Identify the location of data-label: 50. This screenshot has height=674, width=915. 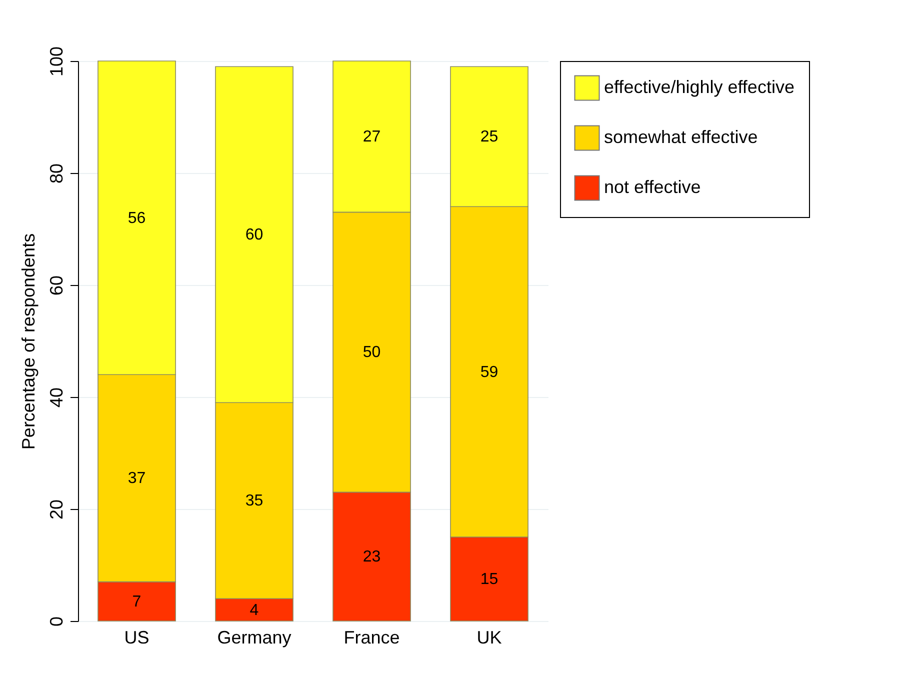
(371, 353).